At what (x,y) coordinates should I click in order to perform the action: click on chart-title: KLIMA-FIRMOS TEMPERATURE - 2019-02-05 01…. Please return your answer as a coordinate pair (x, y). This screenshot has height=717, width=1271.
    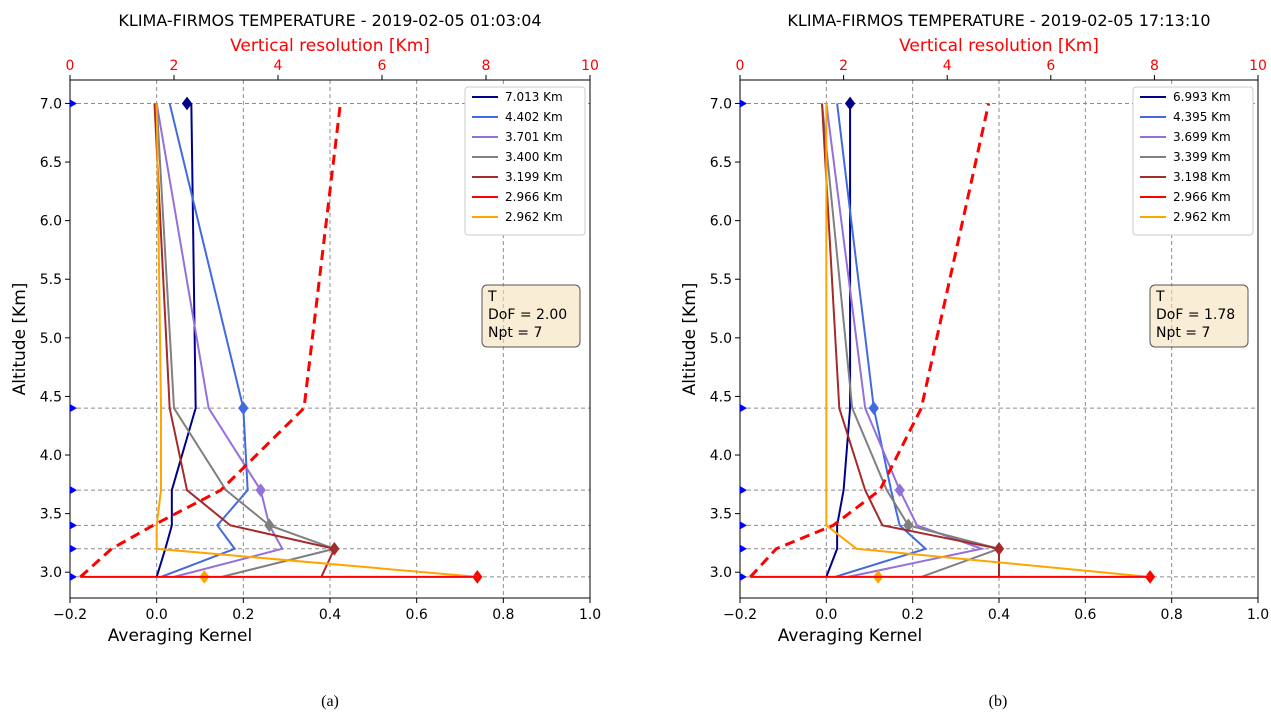
    Looking at the image, I should click on (329, 20).